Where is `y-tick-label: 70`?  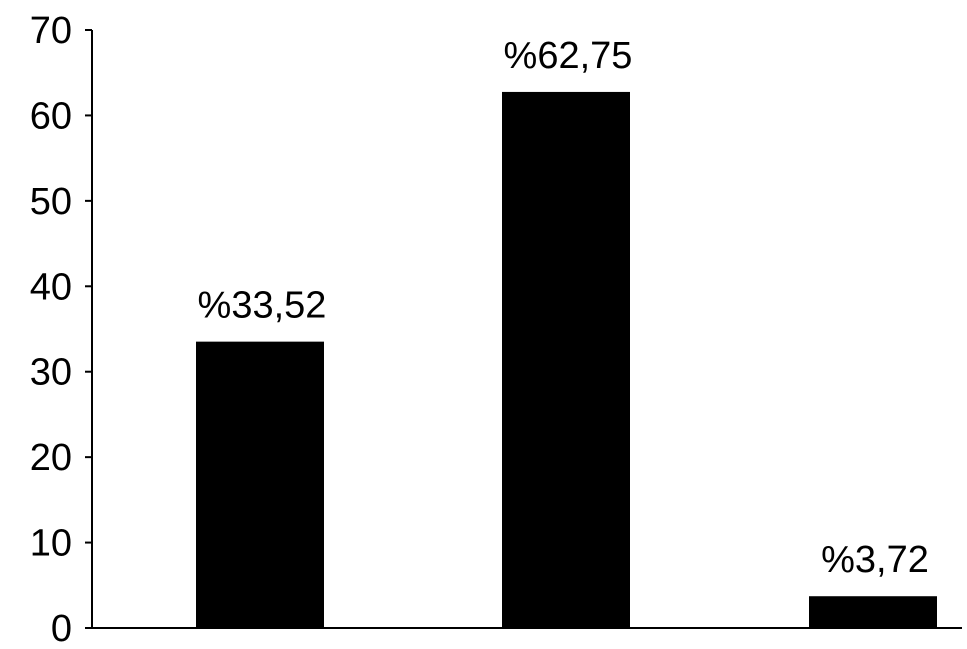
y-tick-label: 70 is located at coordinates (51, 31).